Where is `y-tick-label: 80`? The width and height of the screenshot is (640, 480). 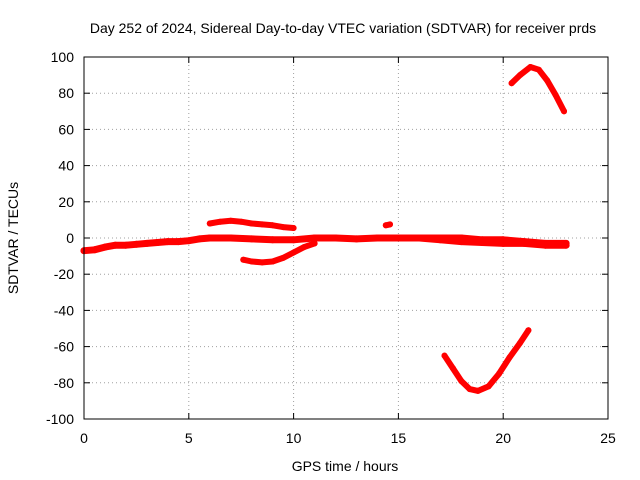
y-tick-label: 80 is located at coordinates (66, 93).